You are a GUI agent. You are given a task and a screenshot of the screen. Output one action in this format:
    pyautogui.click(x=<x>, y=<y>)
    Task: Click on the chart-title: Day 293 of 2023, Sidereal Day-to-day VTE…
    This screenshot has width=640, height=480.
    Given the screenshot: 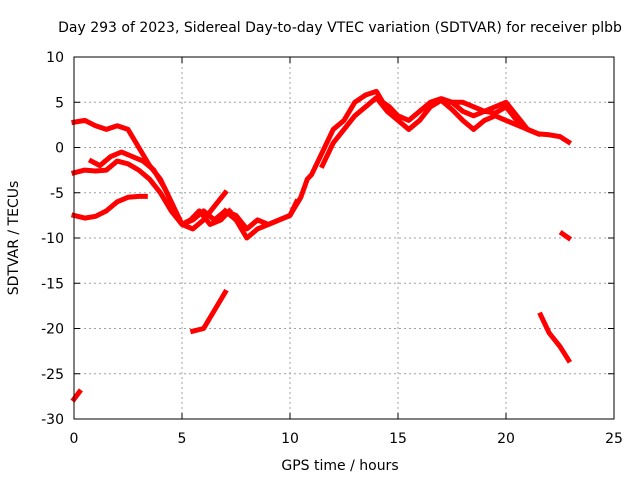 What is the action you would take?
    pyautogui.click(x=340, y=28)
    